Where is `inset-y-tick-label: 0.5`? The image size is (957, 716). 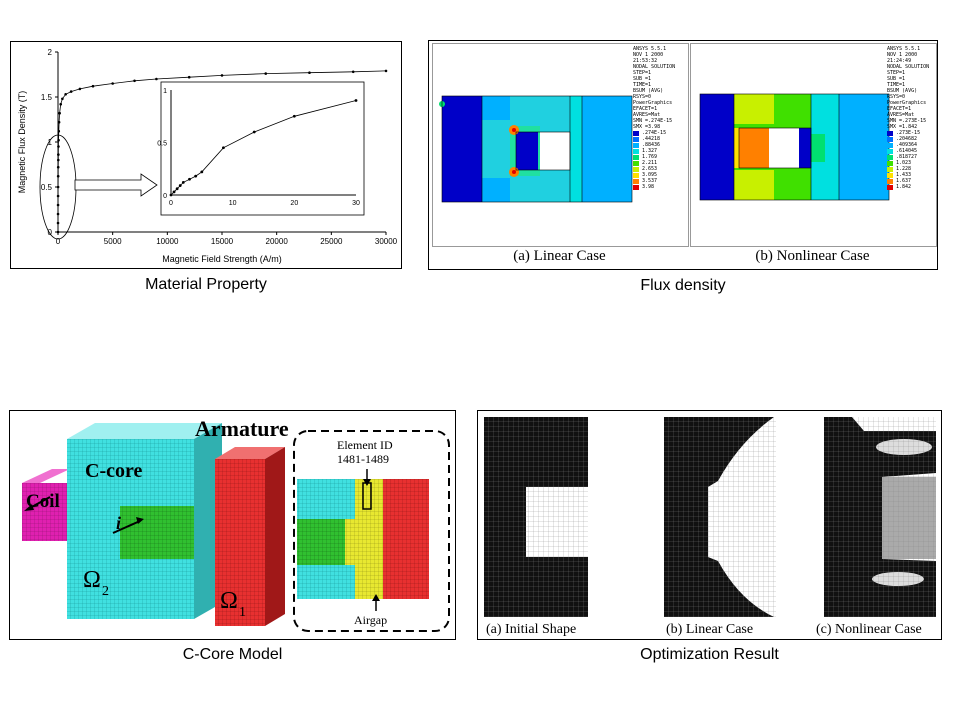
inset-y-tick-label: 0.5 is located at coordinates (162, 144).